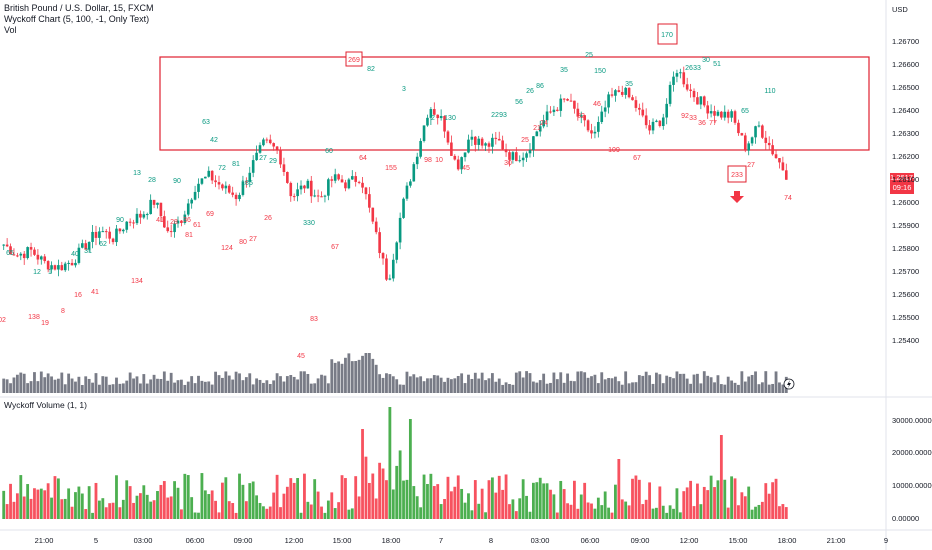 This screenshot has width=932, height=550. Describe the element at coordinates (540, 540) in the screenshot. I see `time-tick: 03:00` at that location.